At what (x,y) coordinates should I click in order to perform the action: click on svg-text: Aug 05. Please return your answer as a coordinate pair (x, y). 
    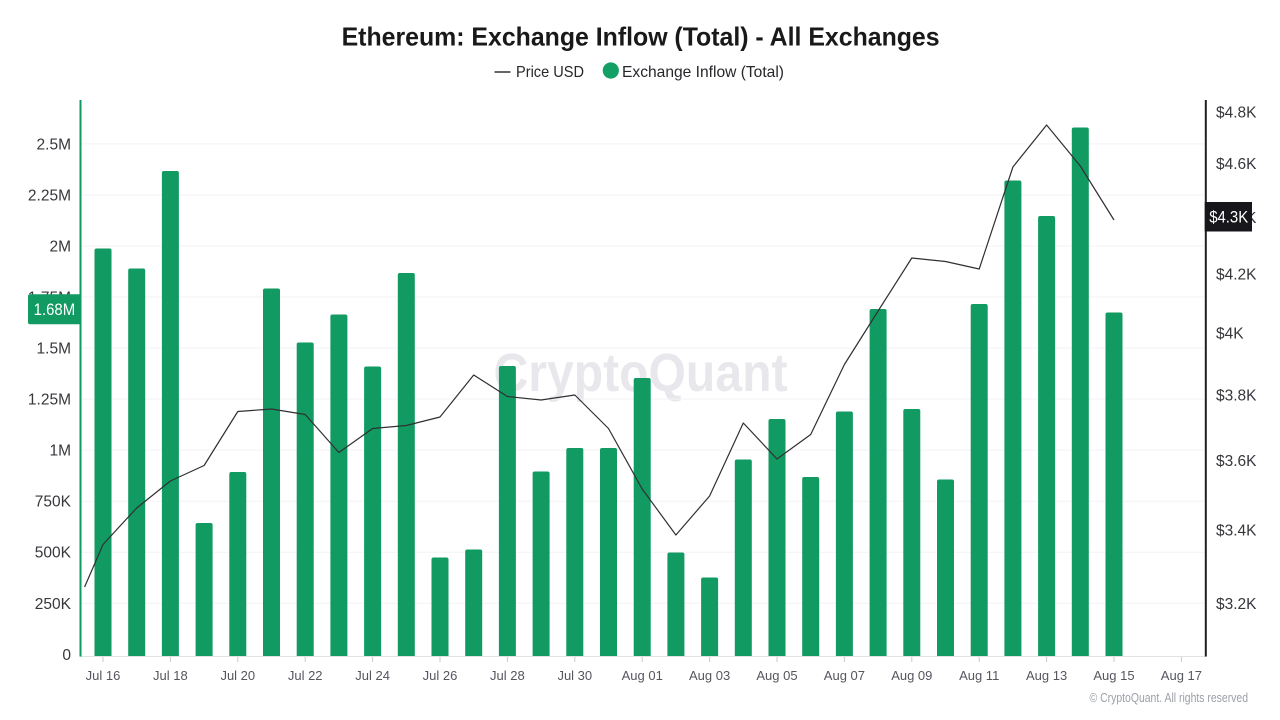
    Looking at the image, I should click on (776, 675).